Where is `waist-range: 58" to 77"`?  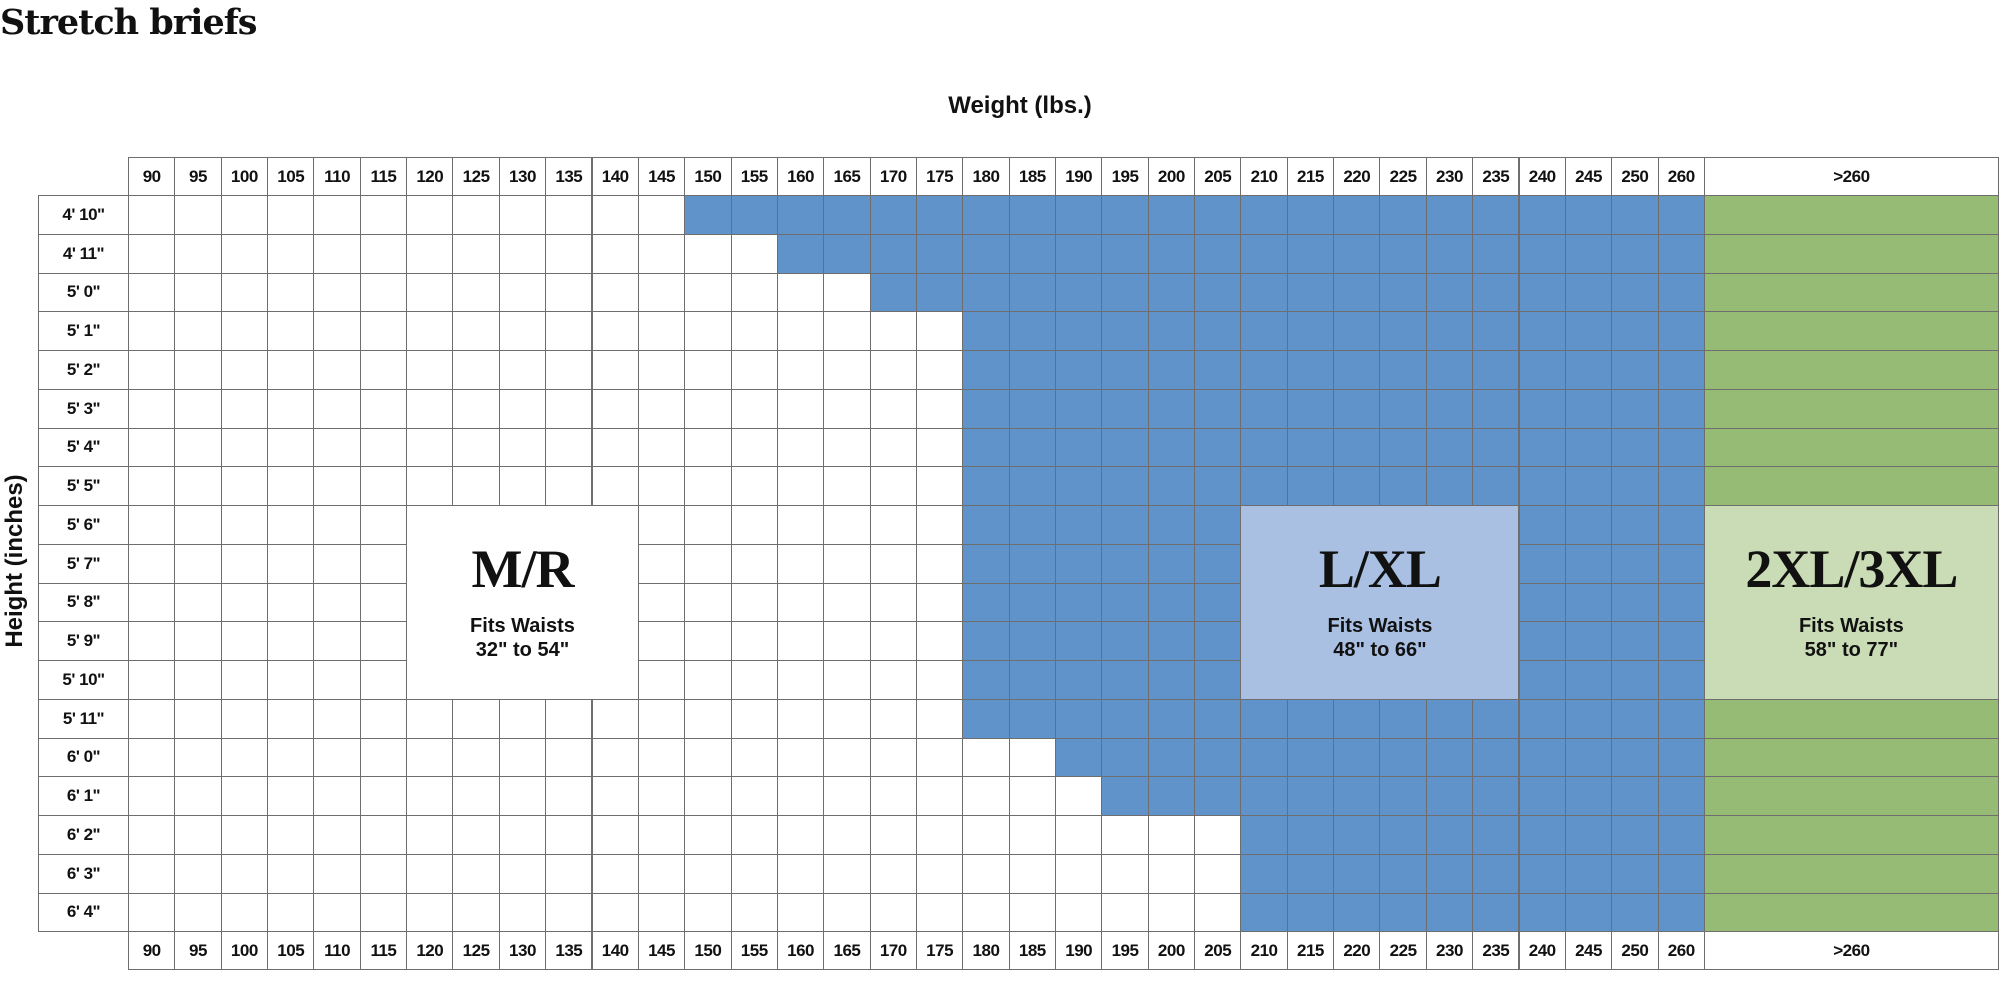
waist-range: 58" to 77" is located at coordinates (1851, 650).